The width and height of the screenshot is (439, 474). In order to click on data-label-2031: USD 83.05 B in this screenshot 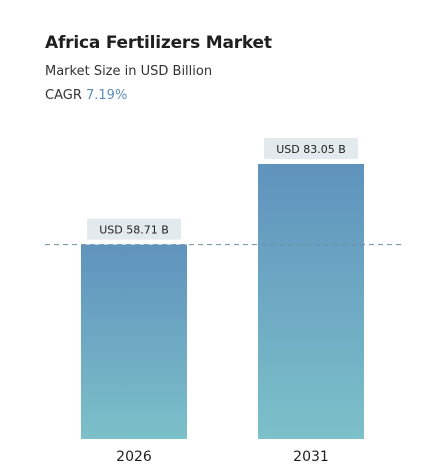, I will do `click(311, 149)`.